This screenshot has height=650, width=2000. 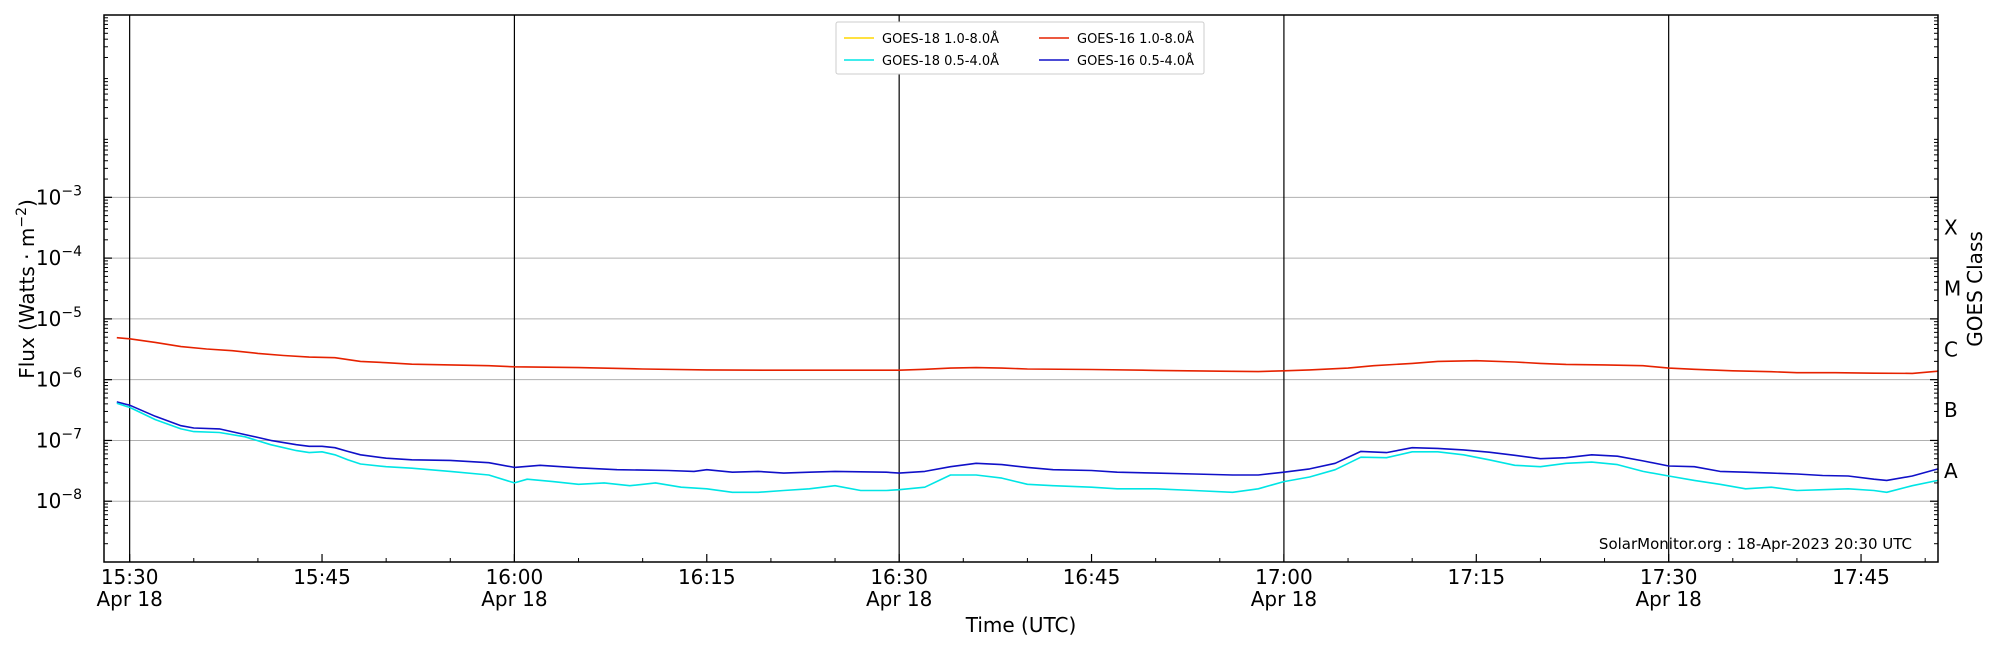 What do you see at coordinates (48, 501) in the screenshot?
I see `y-tick-base-0: 10` at bounding box center [48, 501].